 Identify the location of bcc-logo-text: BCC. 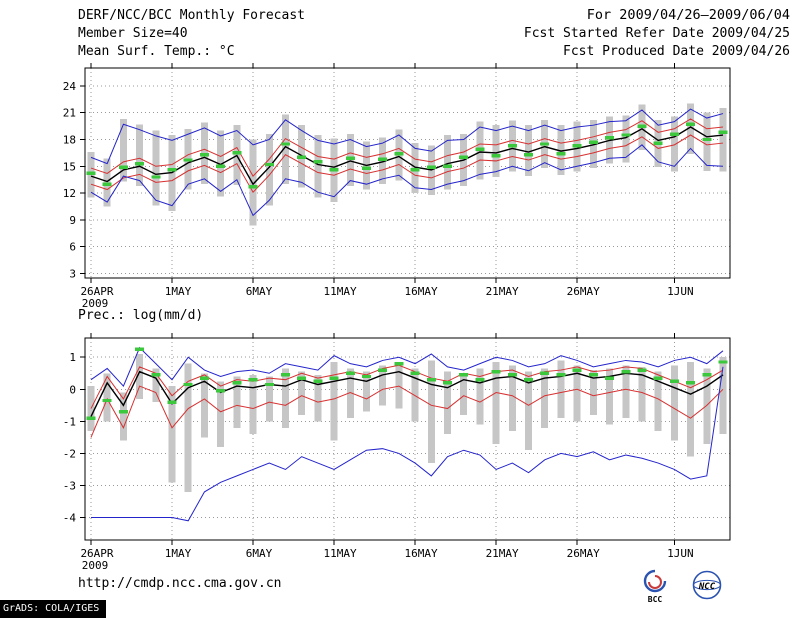
(655, 599).